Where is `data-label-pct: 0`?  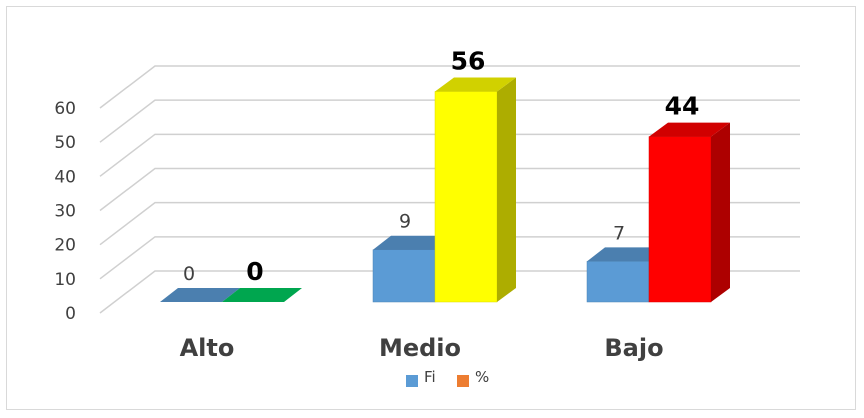
data-label-pct: 0 is located at coordinates (254, 271).